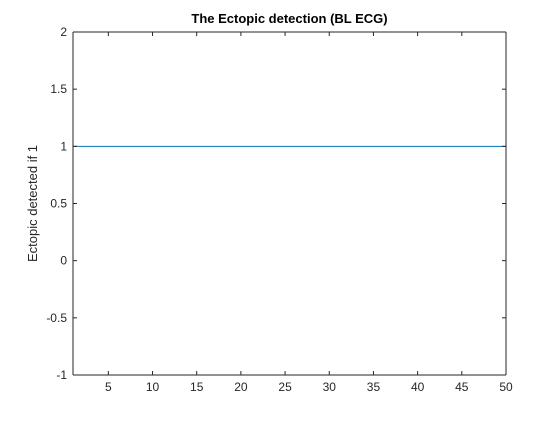  Describe the element at coordinates (63, 32) in the screenshot. I see `y-tick-label: 2` at that location.